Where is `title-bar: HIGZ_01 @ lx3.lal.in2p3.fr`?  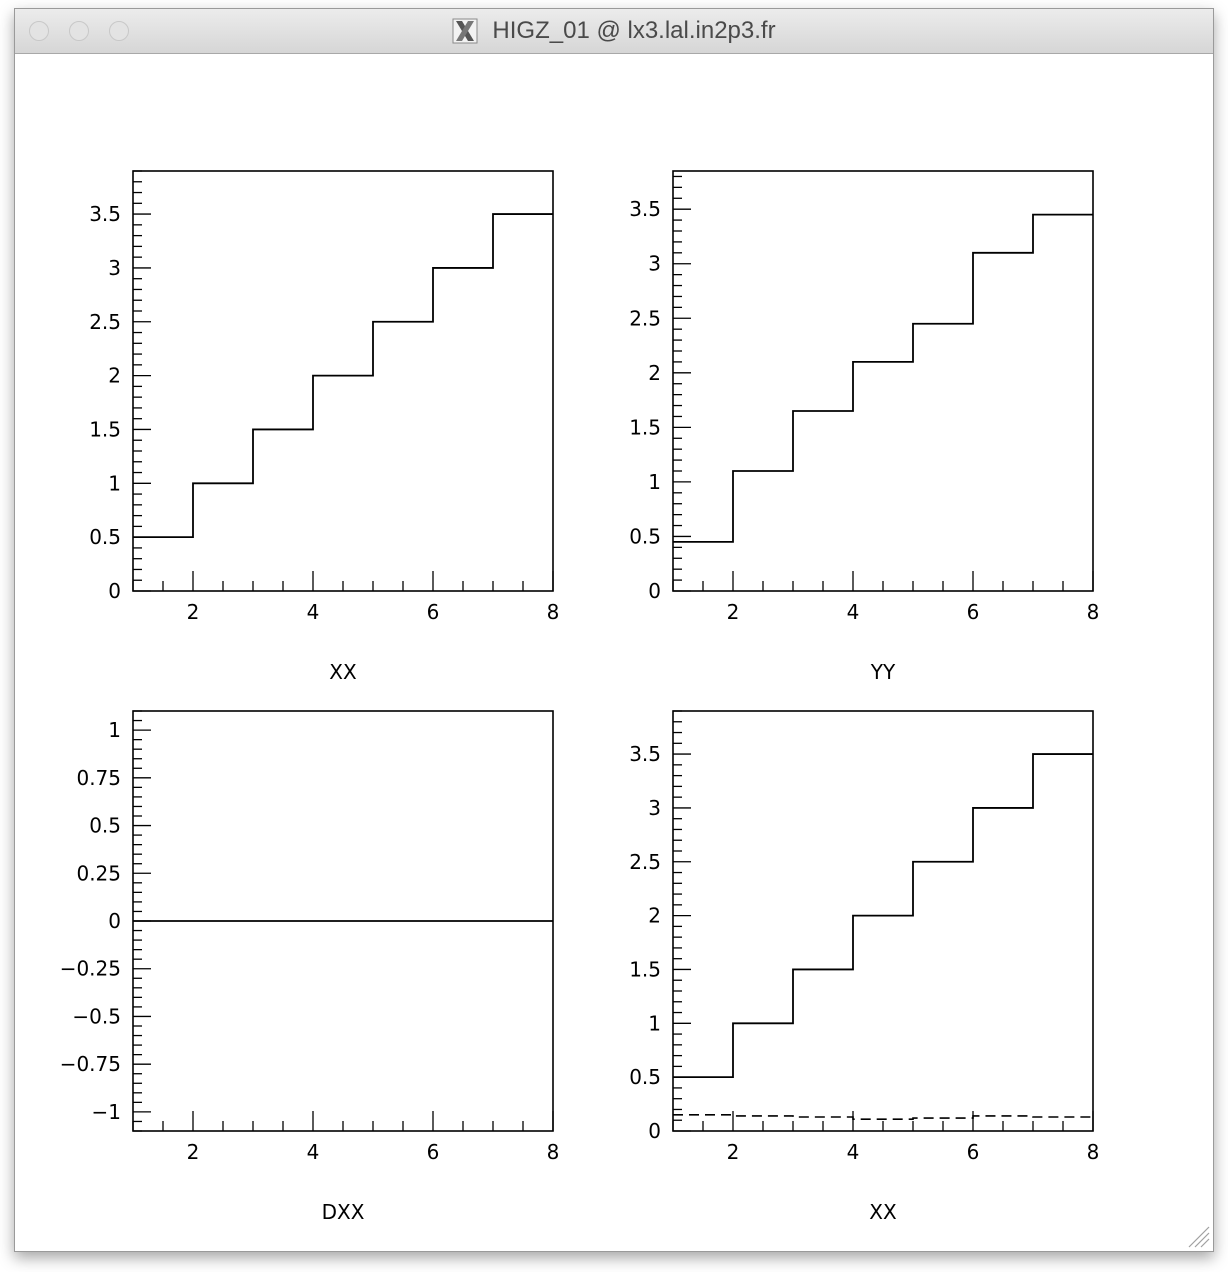 title-bar: HIGZ_01 @ lx3.lal.in2p3.fr is located at coordinates (614, 31).